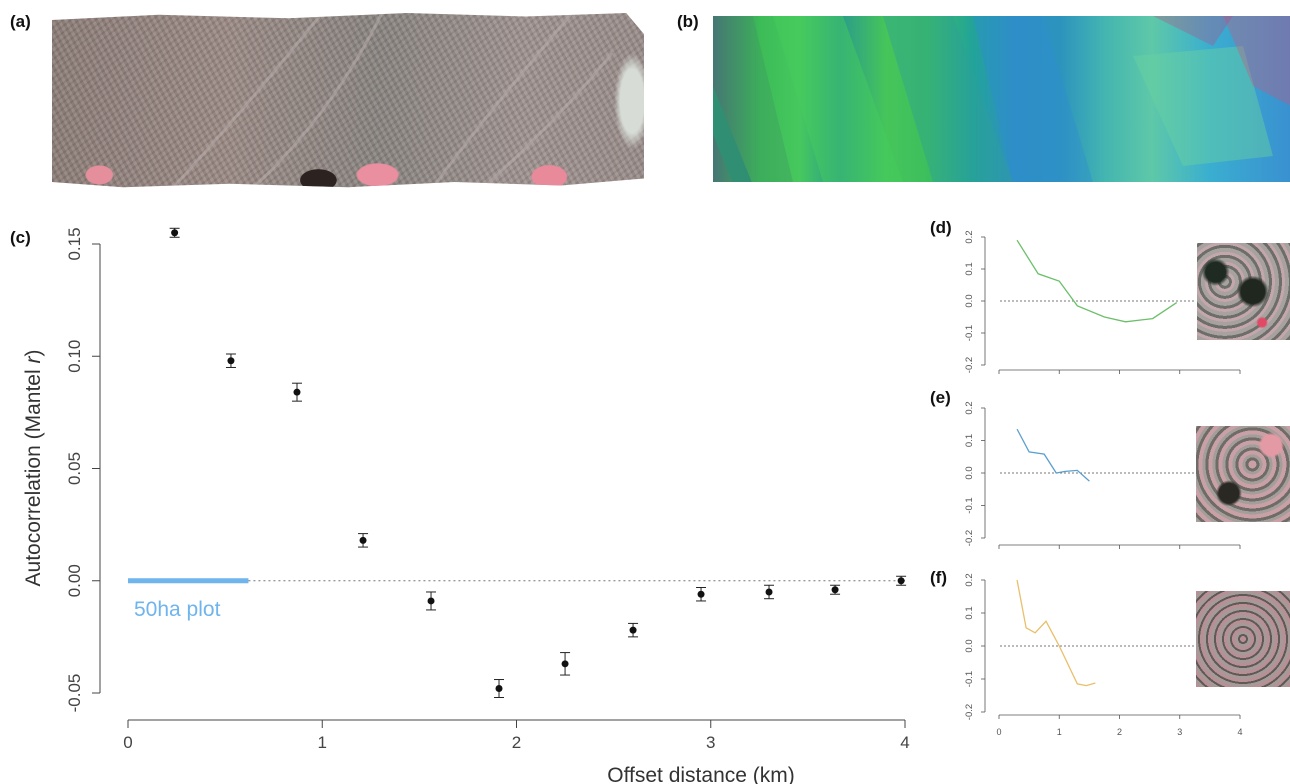 The image size is (1290, 784). I want to click on thumbnail-f, so click(1243, 639).